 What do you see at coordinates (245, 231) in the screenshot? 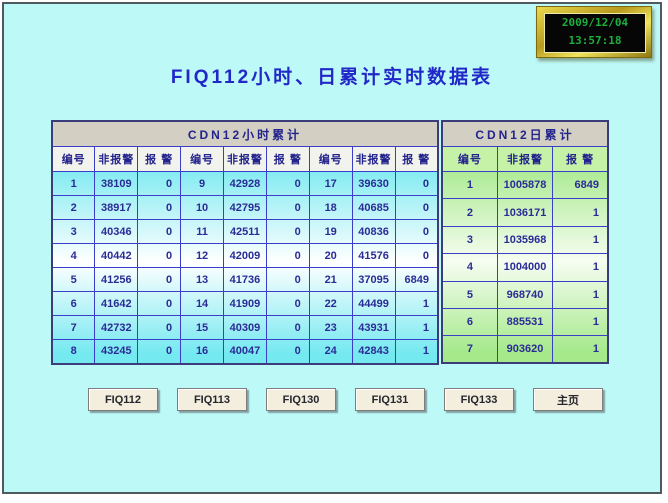
I see `table-cell: 42511` at bounding box center [245, 231].